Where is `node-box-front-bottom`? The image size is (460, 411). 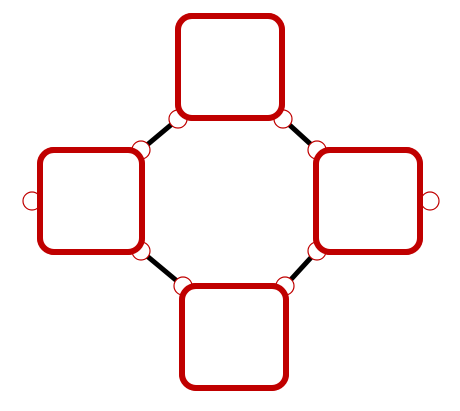
node-box-front-bottom is located at coordinates (234, 337).